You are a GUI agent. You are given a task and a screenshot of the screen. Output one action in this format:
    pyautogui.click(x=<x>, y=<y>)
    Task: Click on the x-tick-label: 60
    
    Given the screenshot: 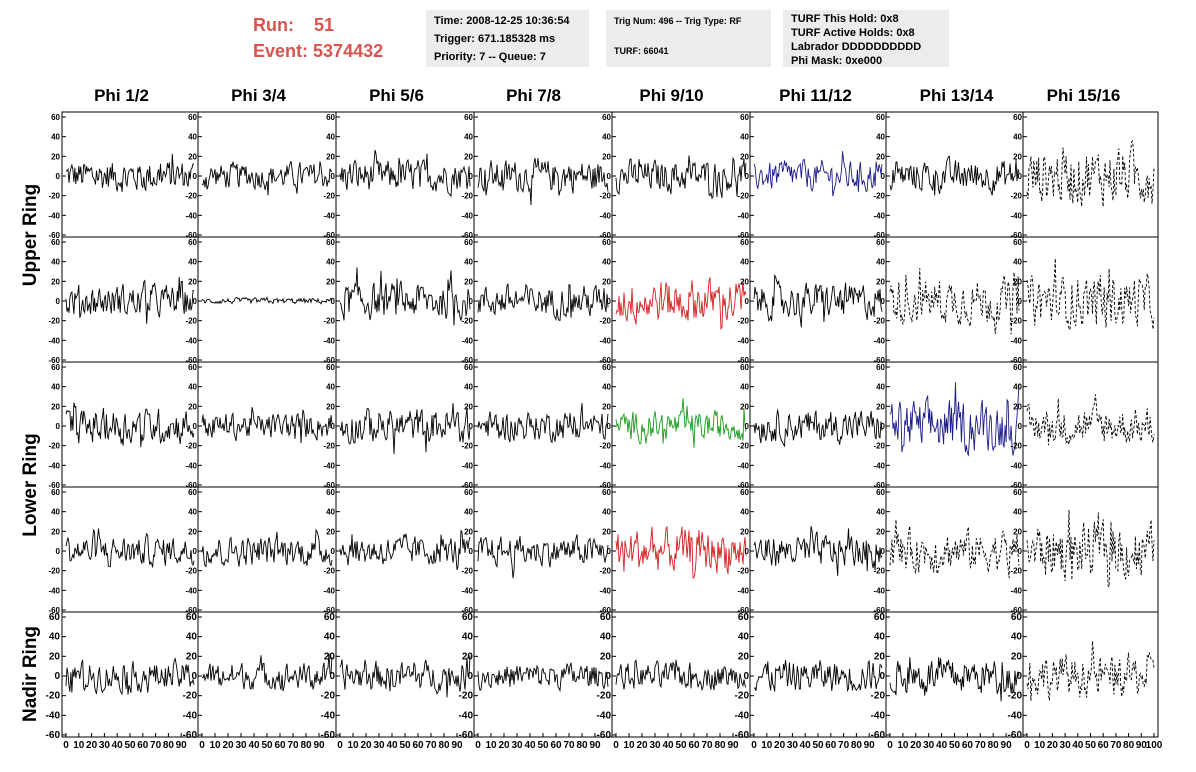 What is the action you would take?
    pyautogui.click(x=143, y=745)
    